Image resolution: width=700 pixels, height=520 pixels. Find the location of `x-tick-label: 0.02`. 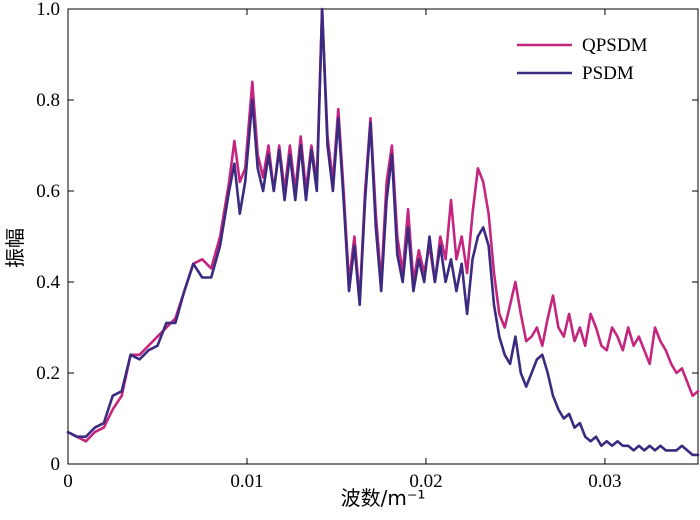

x-tick-label: 0.02 is located at coordinates (425, 481).